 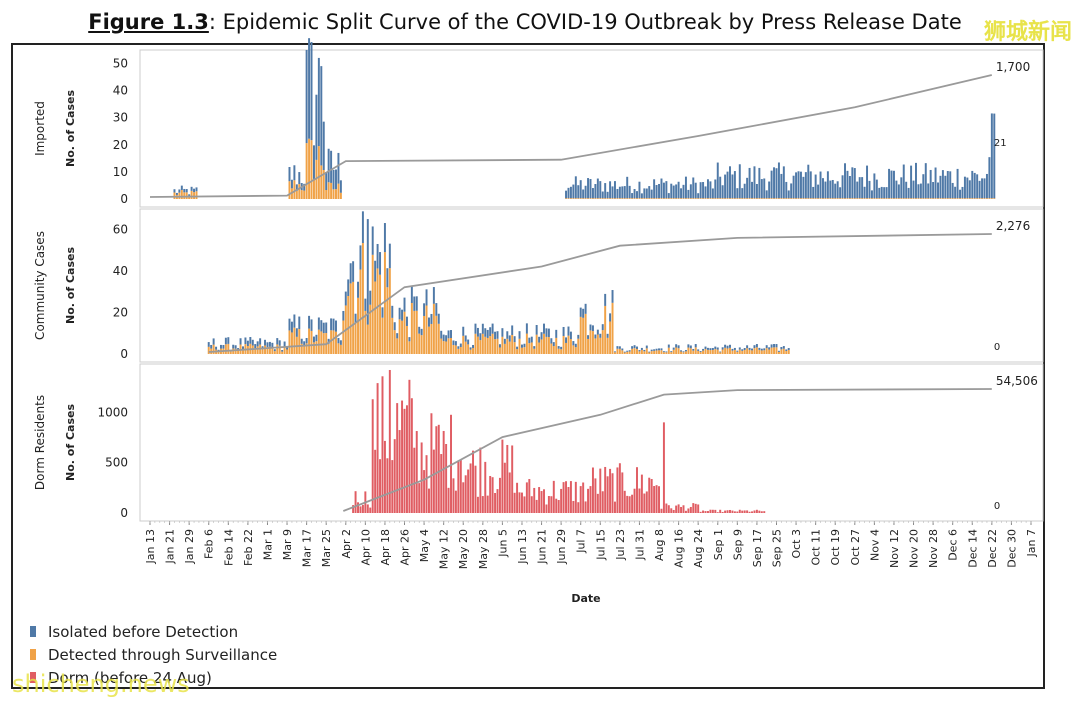 What do you see at coordinates (248, 547) in the screenshot?
I see `xtick-label-5: Feb 22` at bounding box center [248, 547].